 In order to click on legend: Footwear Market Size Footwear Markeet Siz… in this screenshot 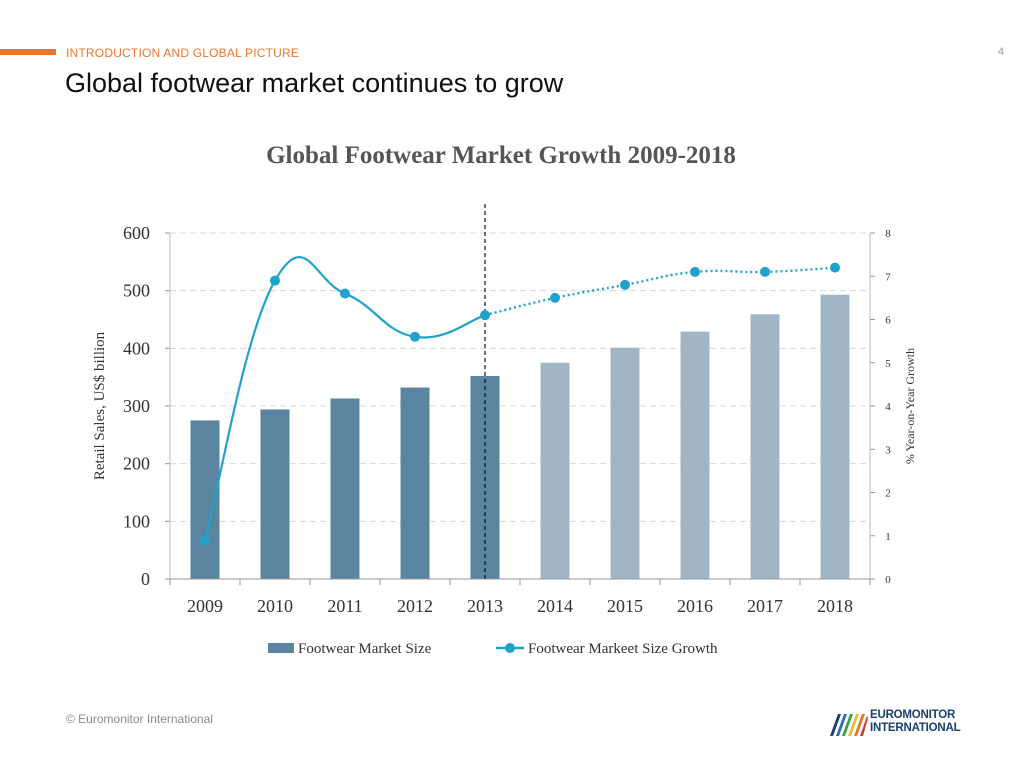, I will do `click(493, 649)`.